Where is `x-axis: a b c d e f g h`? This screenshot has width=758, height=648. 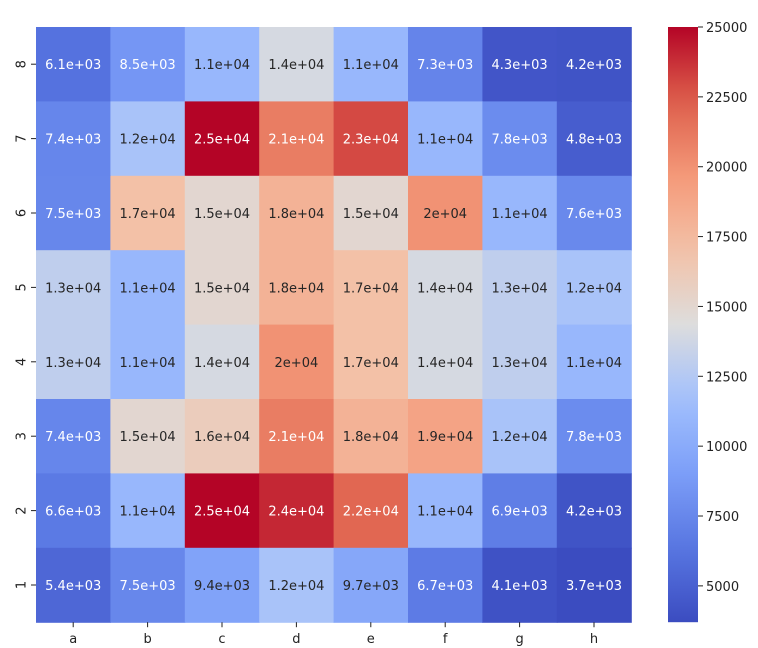
x-axis: a b c d e f g h is located at coordinates (333, 634).